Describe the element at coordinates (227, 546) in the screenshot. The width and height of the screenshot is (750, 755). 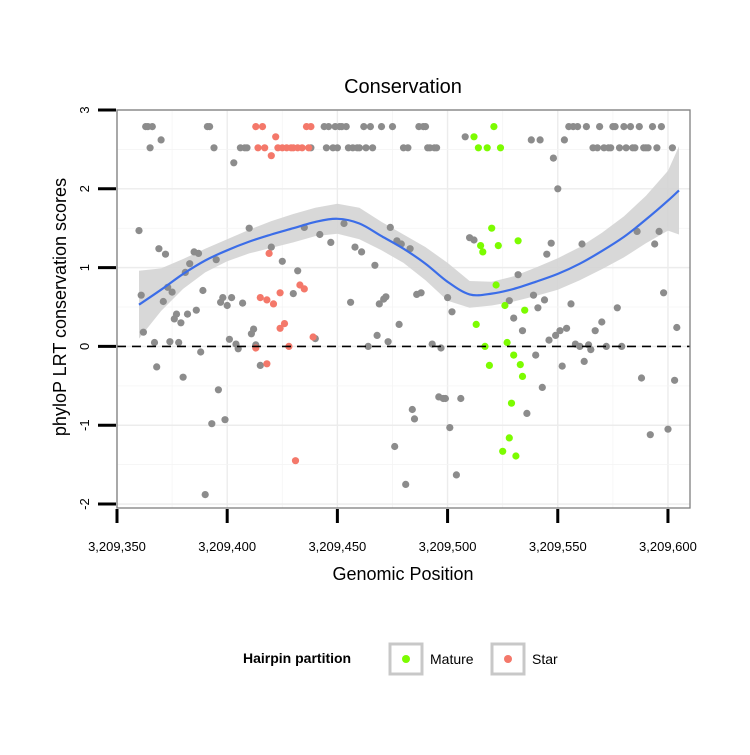
I see `x-tick-label: 3,209,400` at that location.